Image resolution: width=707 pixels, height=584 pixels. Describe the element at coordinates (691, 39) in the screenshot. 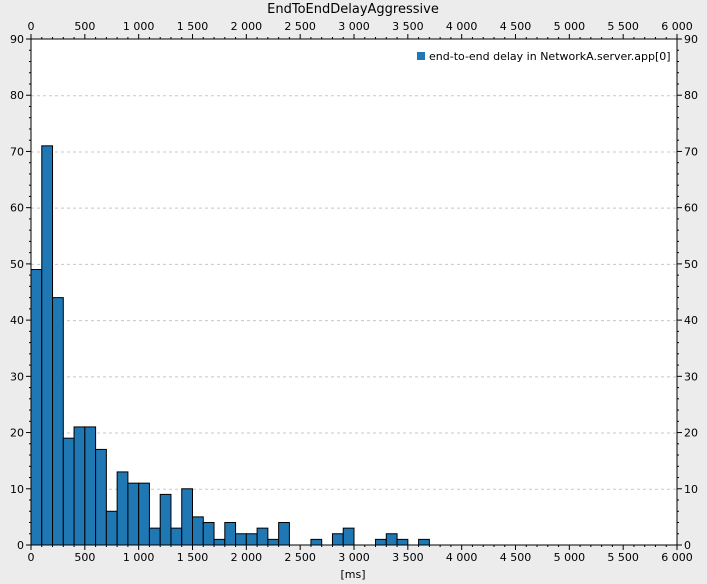

I see `y-tick-label-right: 90` at that location.